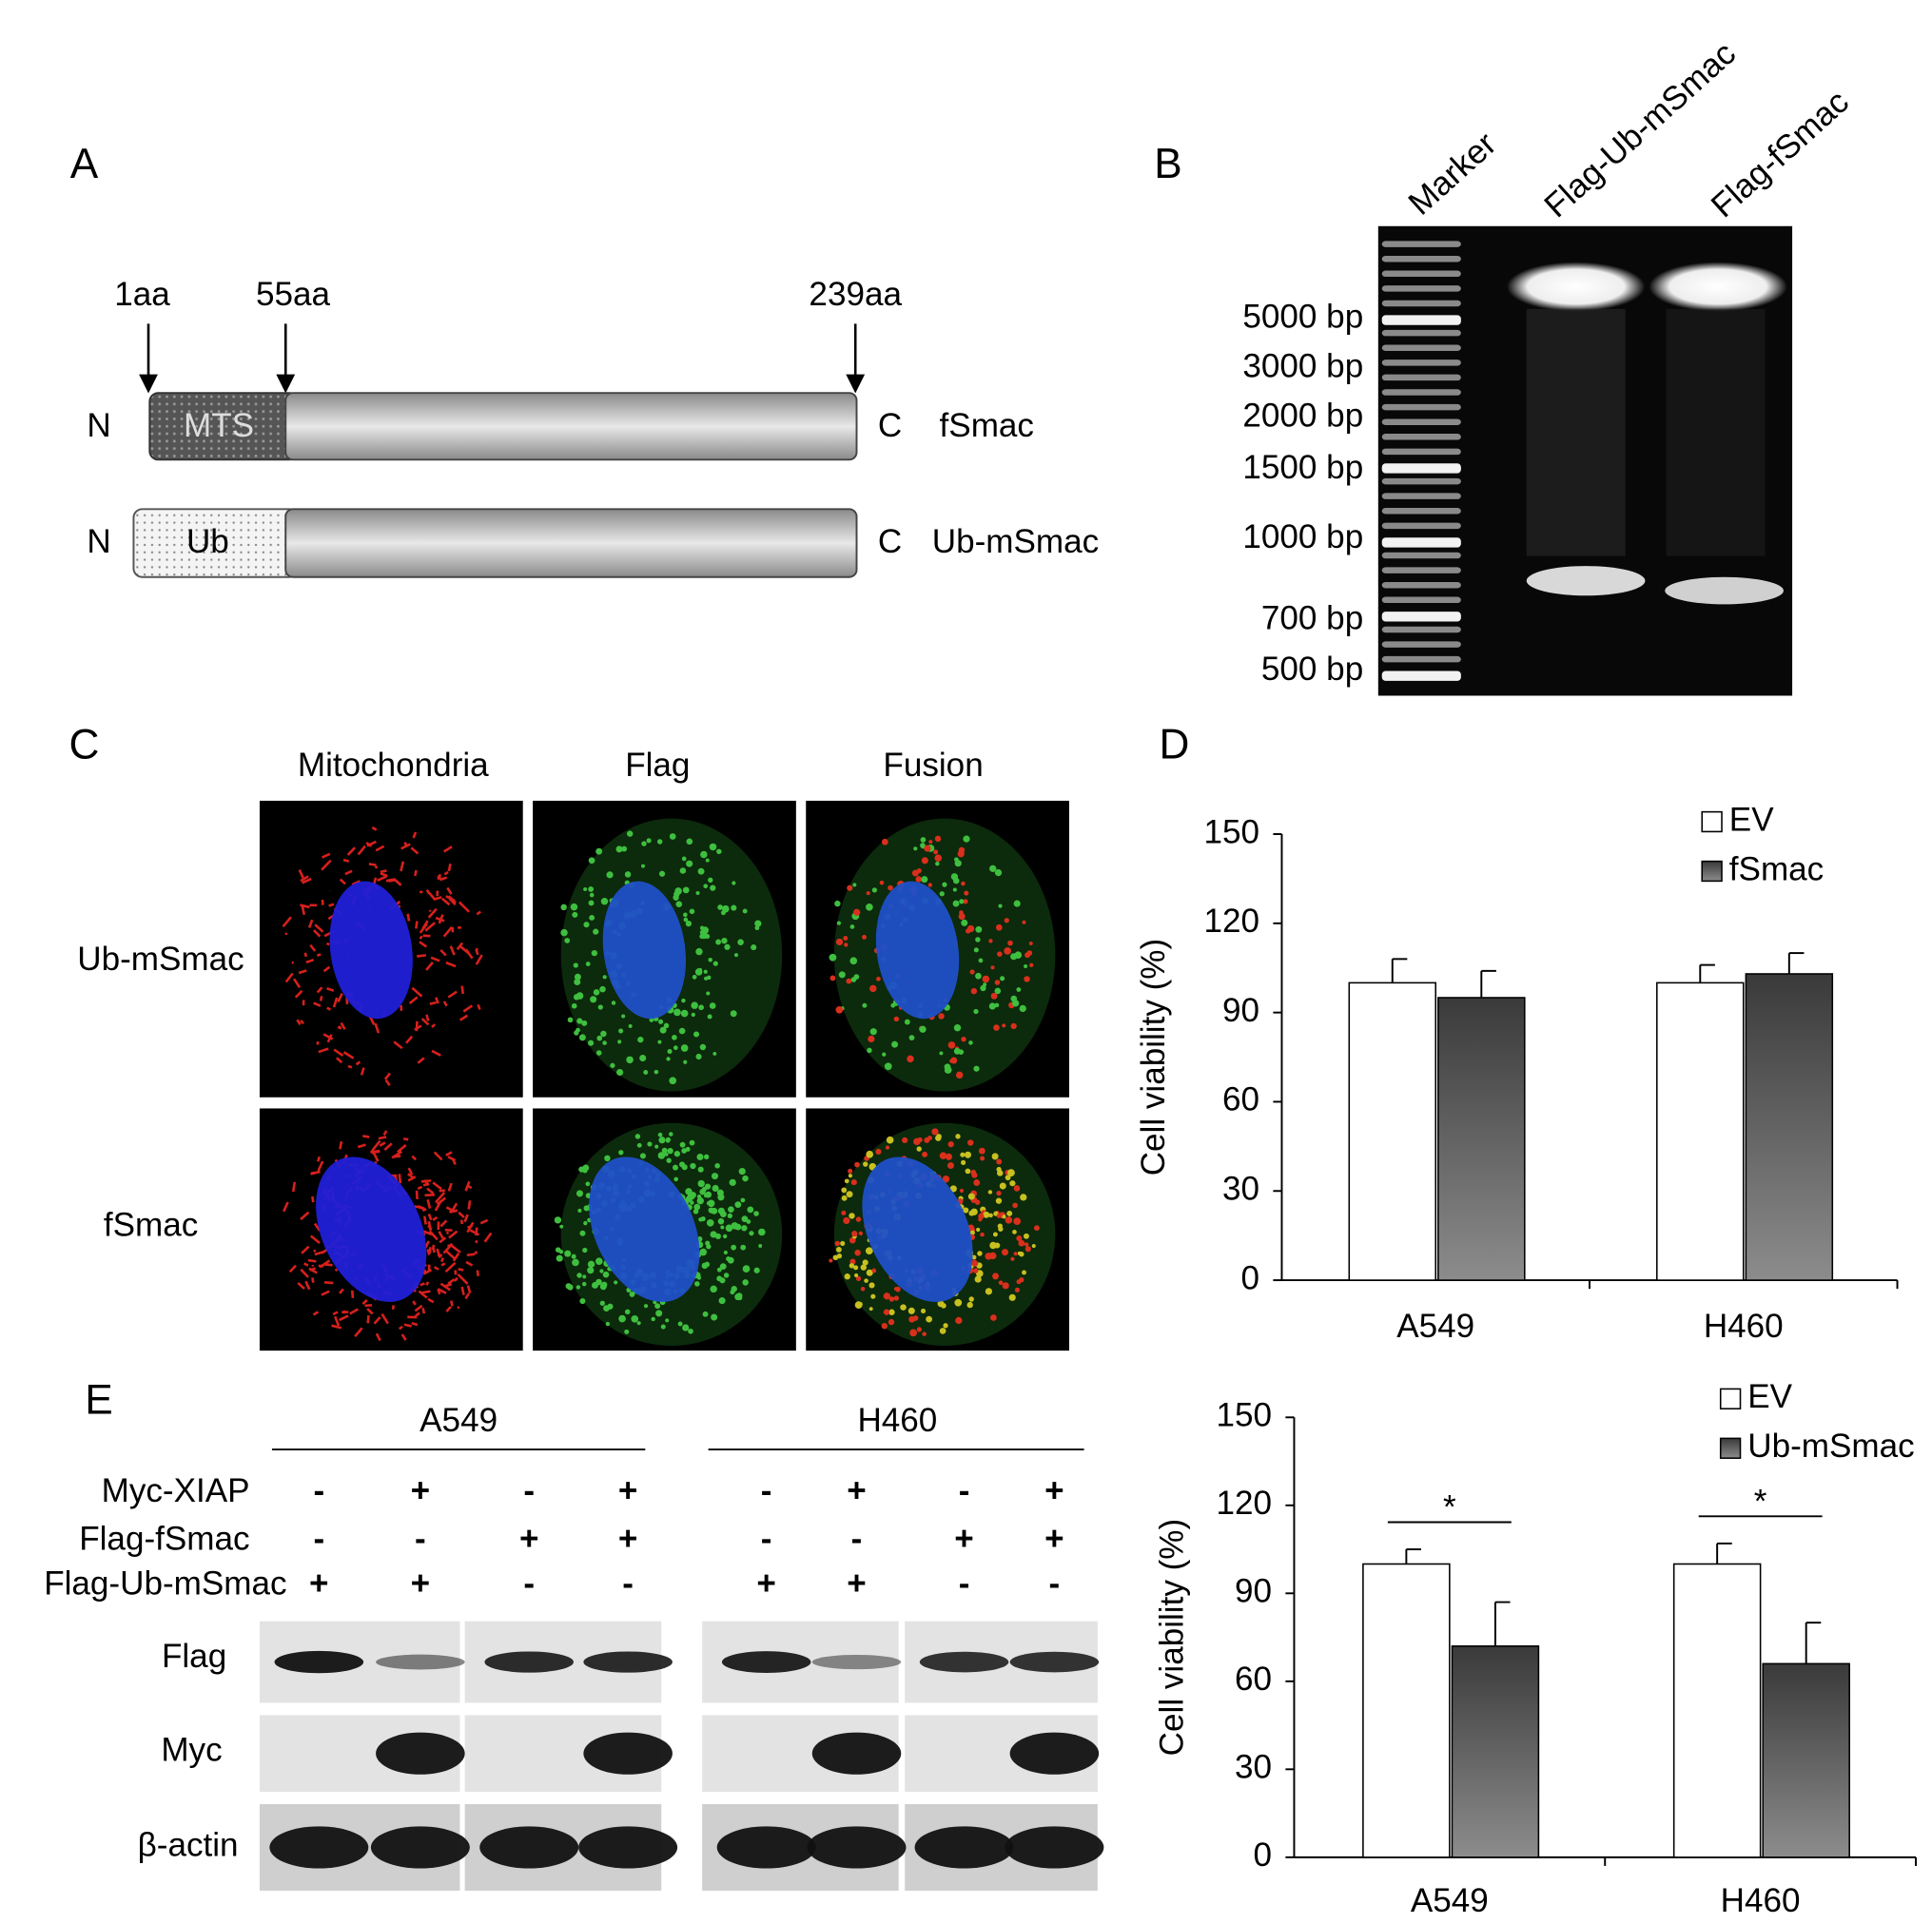 The image size is (1932, 1924). What do you see at coordinates (1435, 1326) in the screenshot?
I see `x-tick-label: A549` at bounding box center [1435, 1326].